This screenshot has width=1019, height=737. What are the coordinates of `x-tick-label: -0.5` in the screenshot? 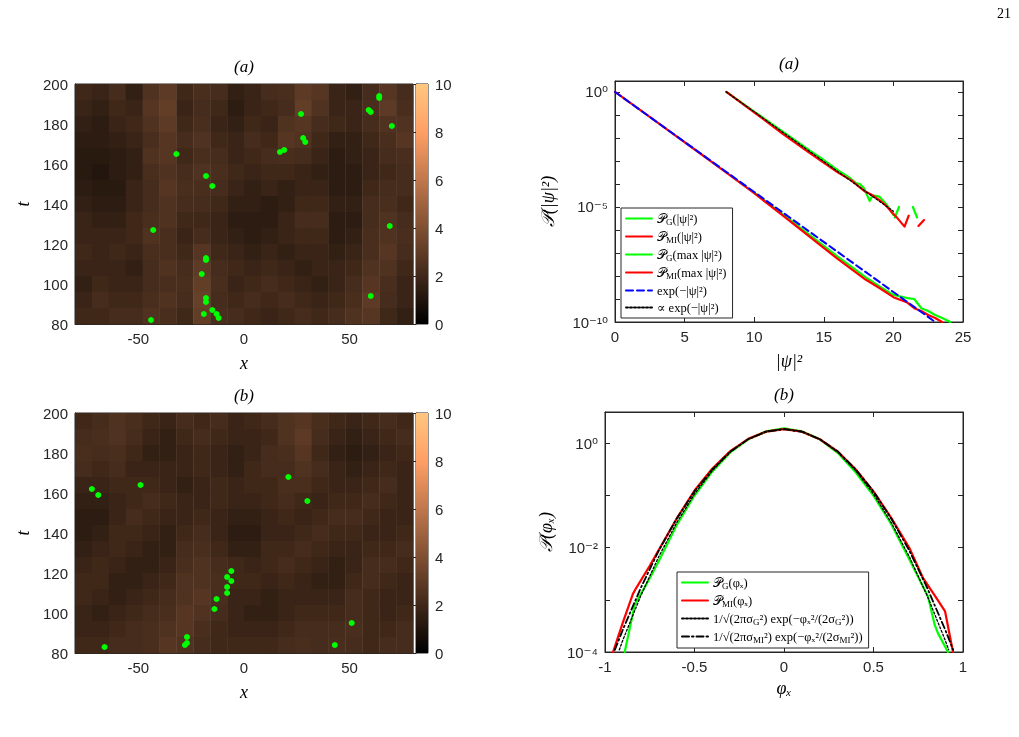 It's located at (694, 666).